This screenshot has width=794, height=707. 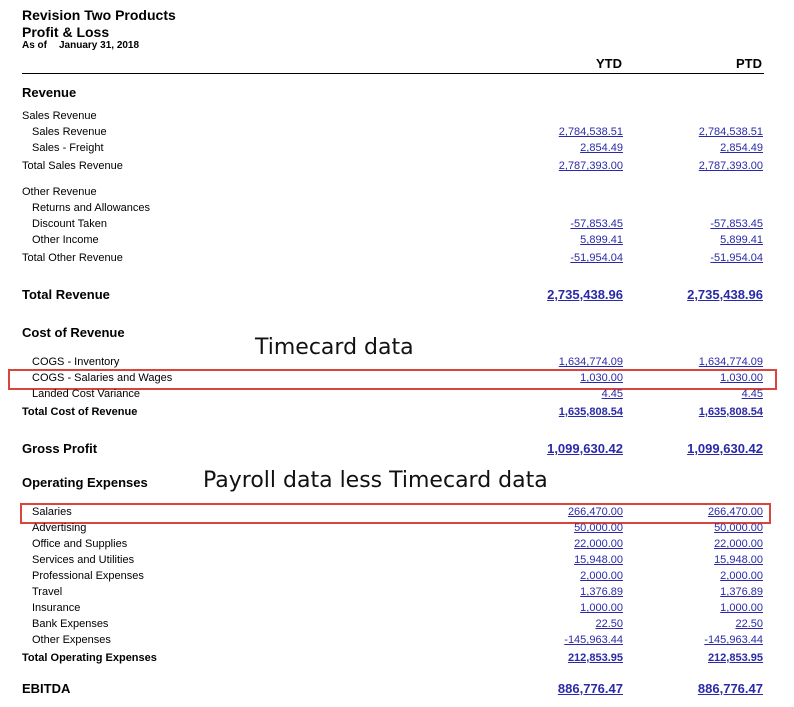 What do you see at coordinates (375, 480) in the screenshot?
I see `annotation-payroll: Payroll data less Timecard data` at bounding box center [375, 480].